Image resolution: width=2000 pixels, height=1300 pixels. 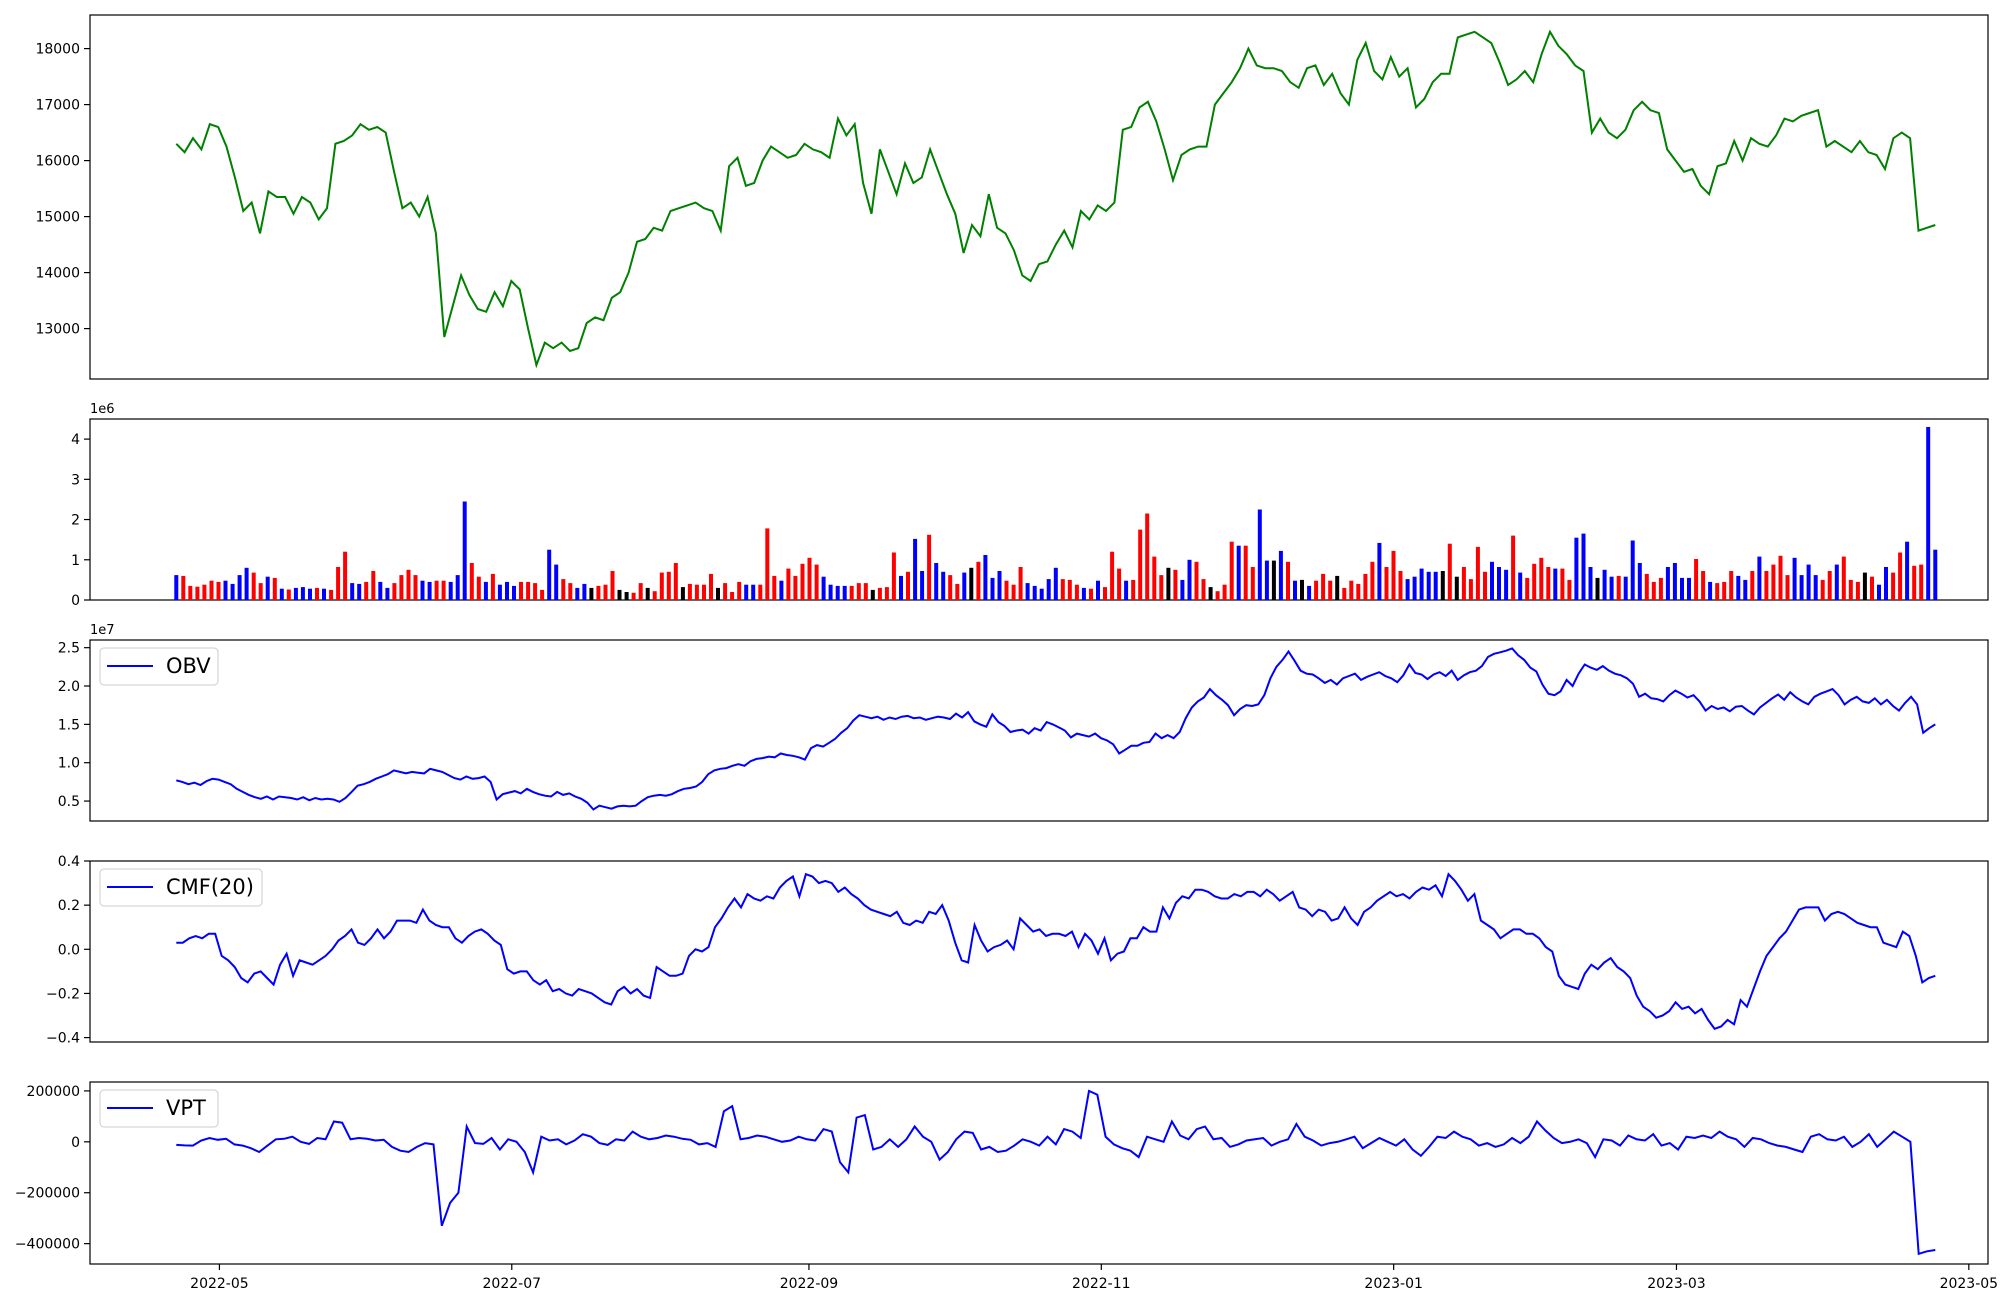 What do you see at coordinates (75, 561) in the screenshot?
I see `y-tick-label: 1` at bounding box center [75, 561].